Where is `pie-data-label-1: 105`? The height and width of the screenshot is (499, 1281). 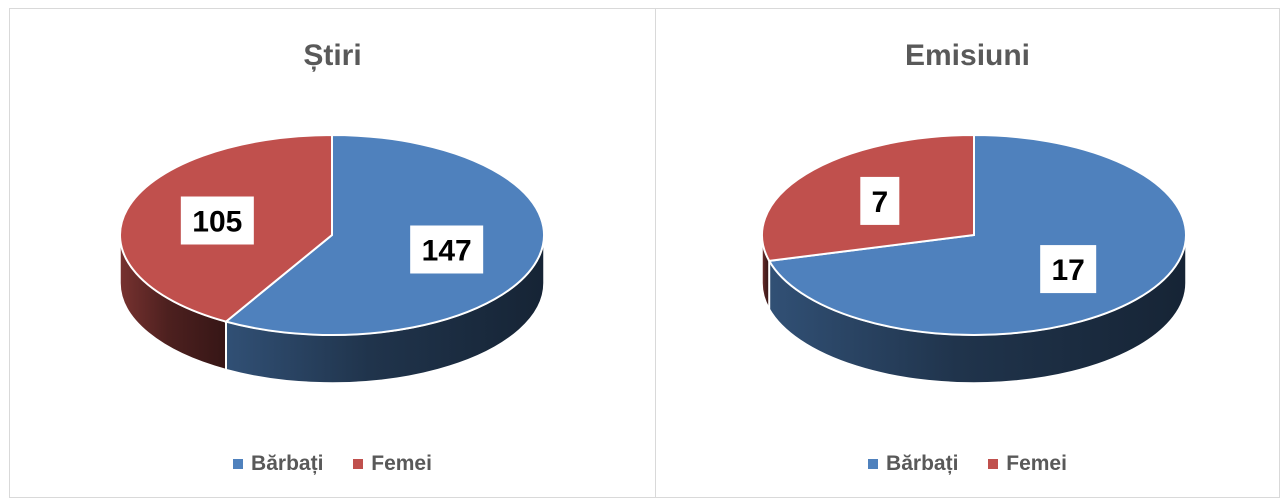 pie-data-label-1: 105 is located at coordinates (217, 220).